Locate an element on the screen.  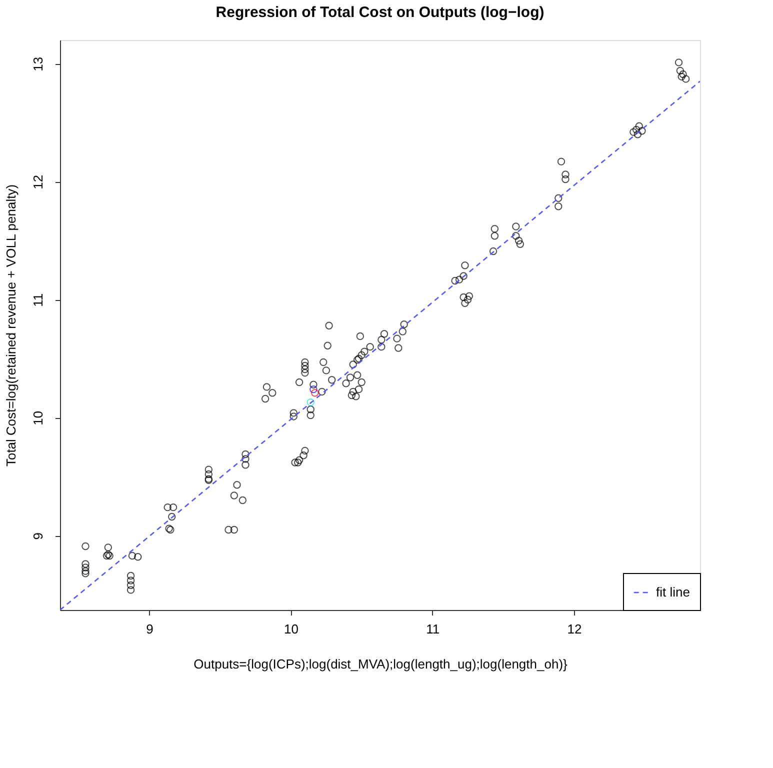
chart-title: Regression of Total Cost on Outputs (log−log) is located at coordinates (380, 12).